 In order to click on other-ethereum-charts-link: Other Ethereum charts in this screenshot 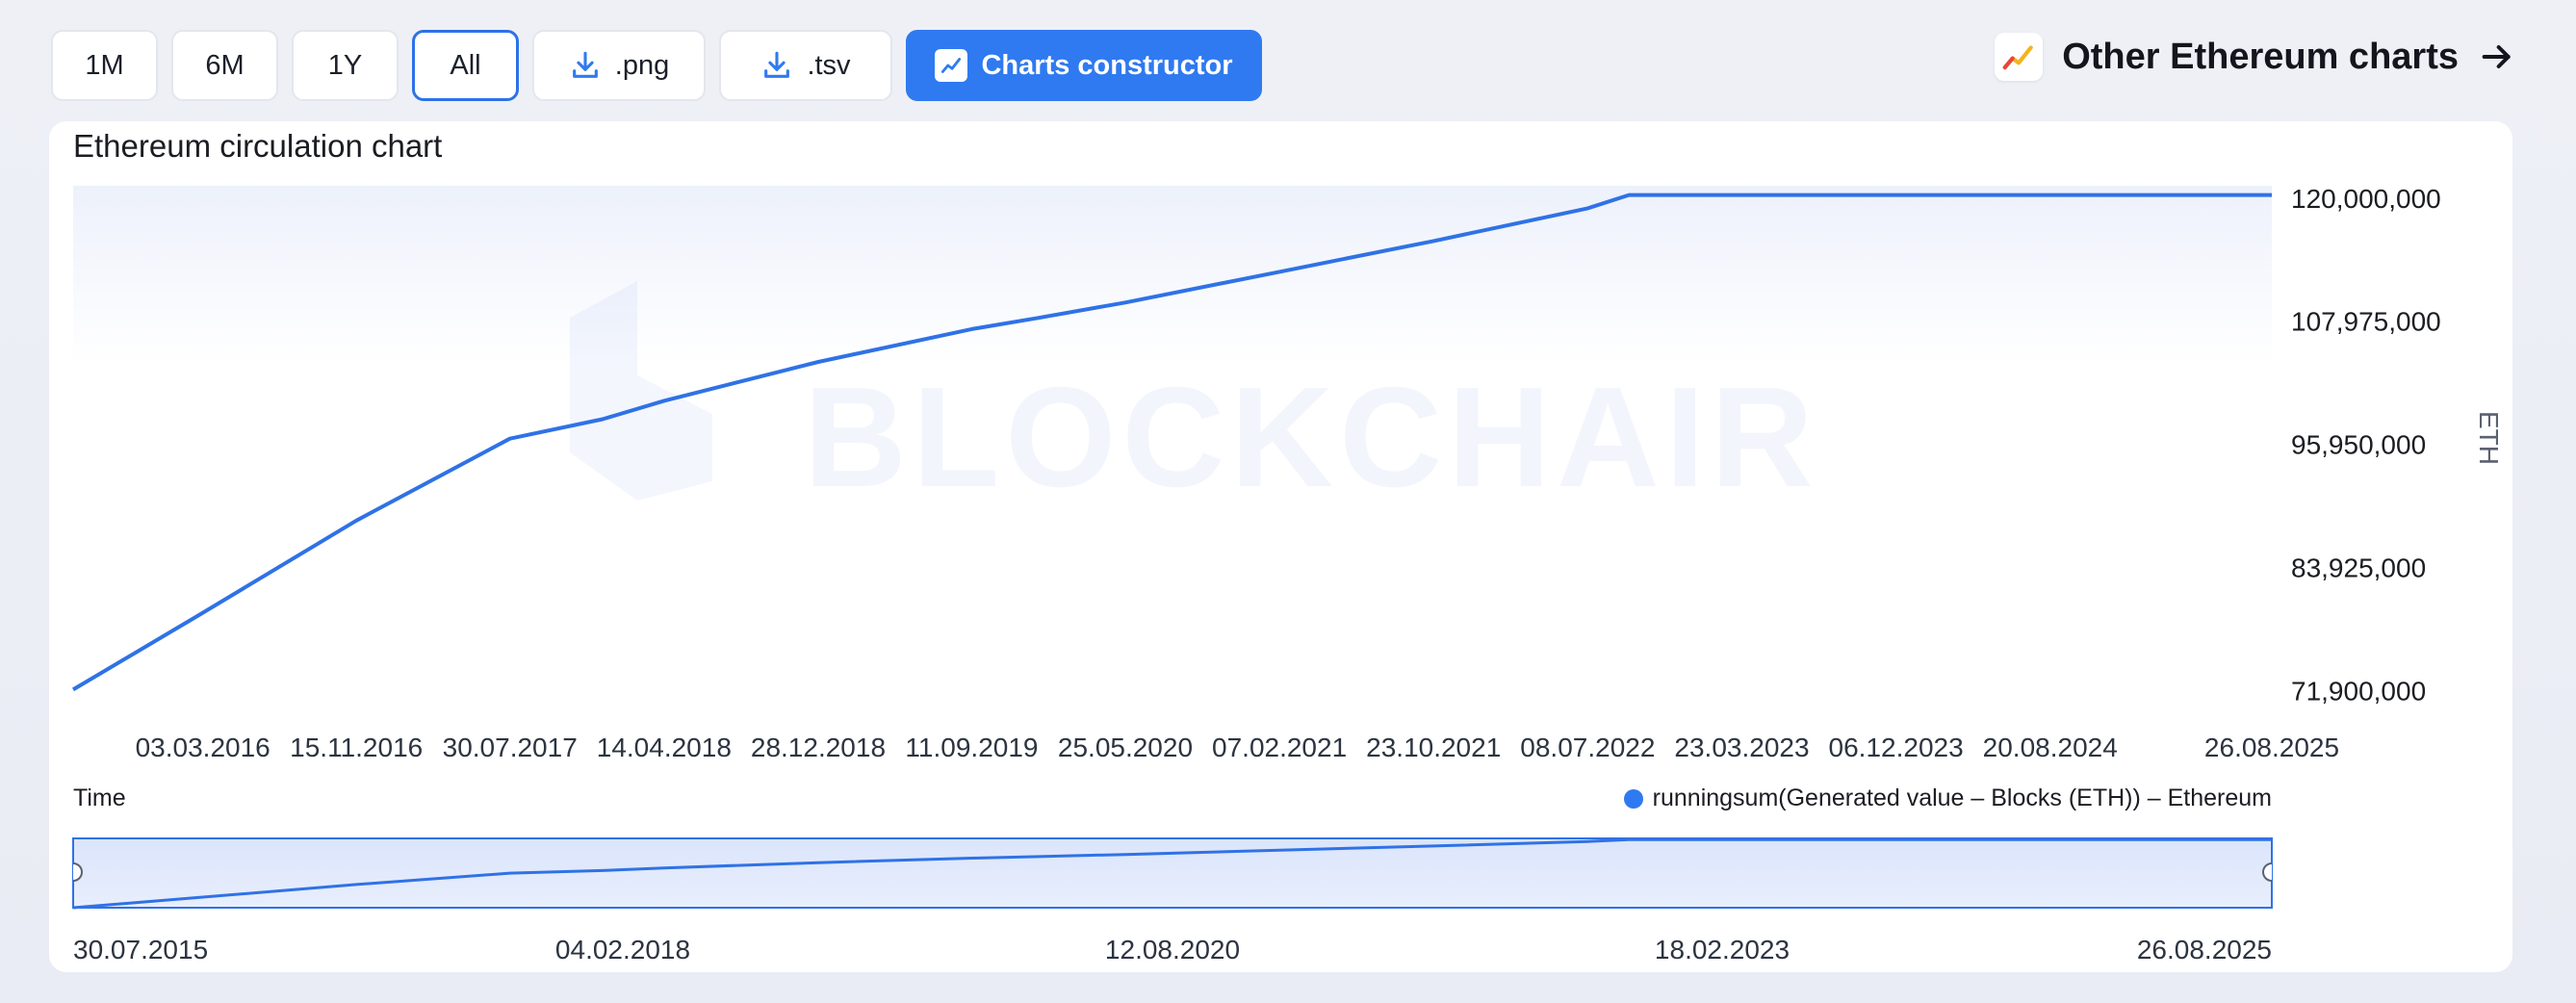, I will do `click(2255, 57)`.